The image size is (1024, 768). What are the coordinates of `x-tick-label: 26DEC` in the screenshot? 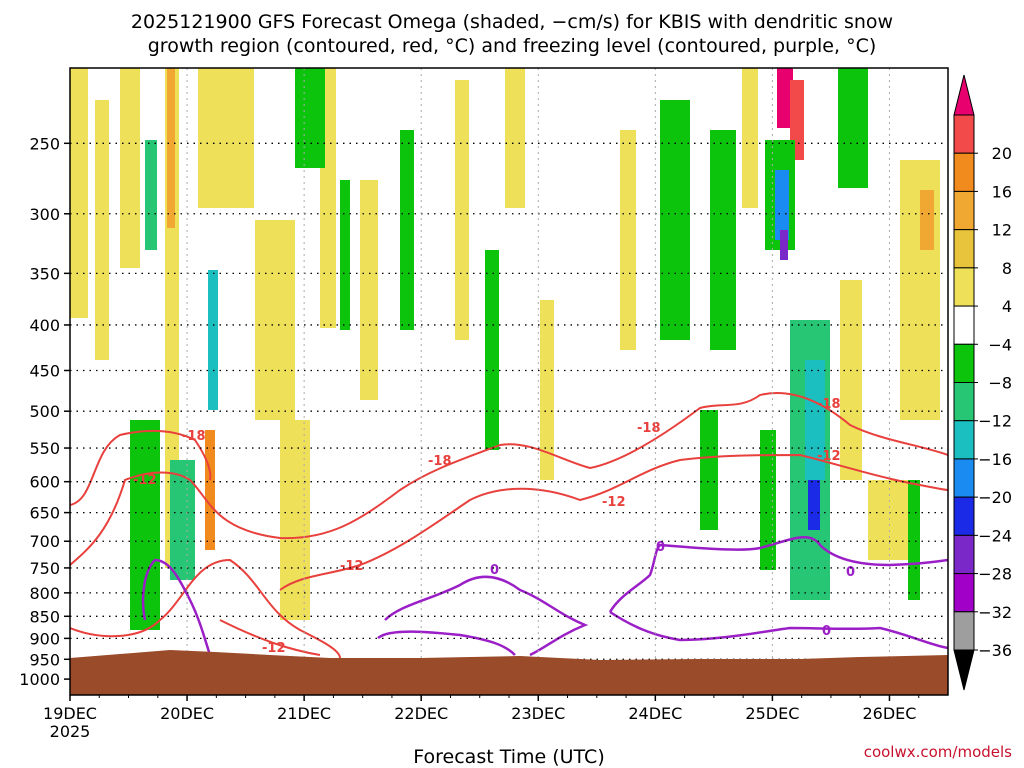 It's located at (889, 713).